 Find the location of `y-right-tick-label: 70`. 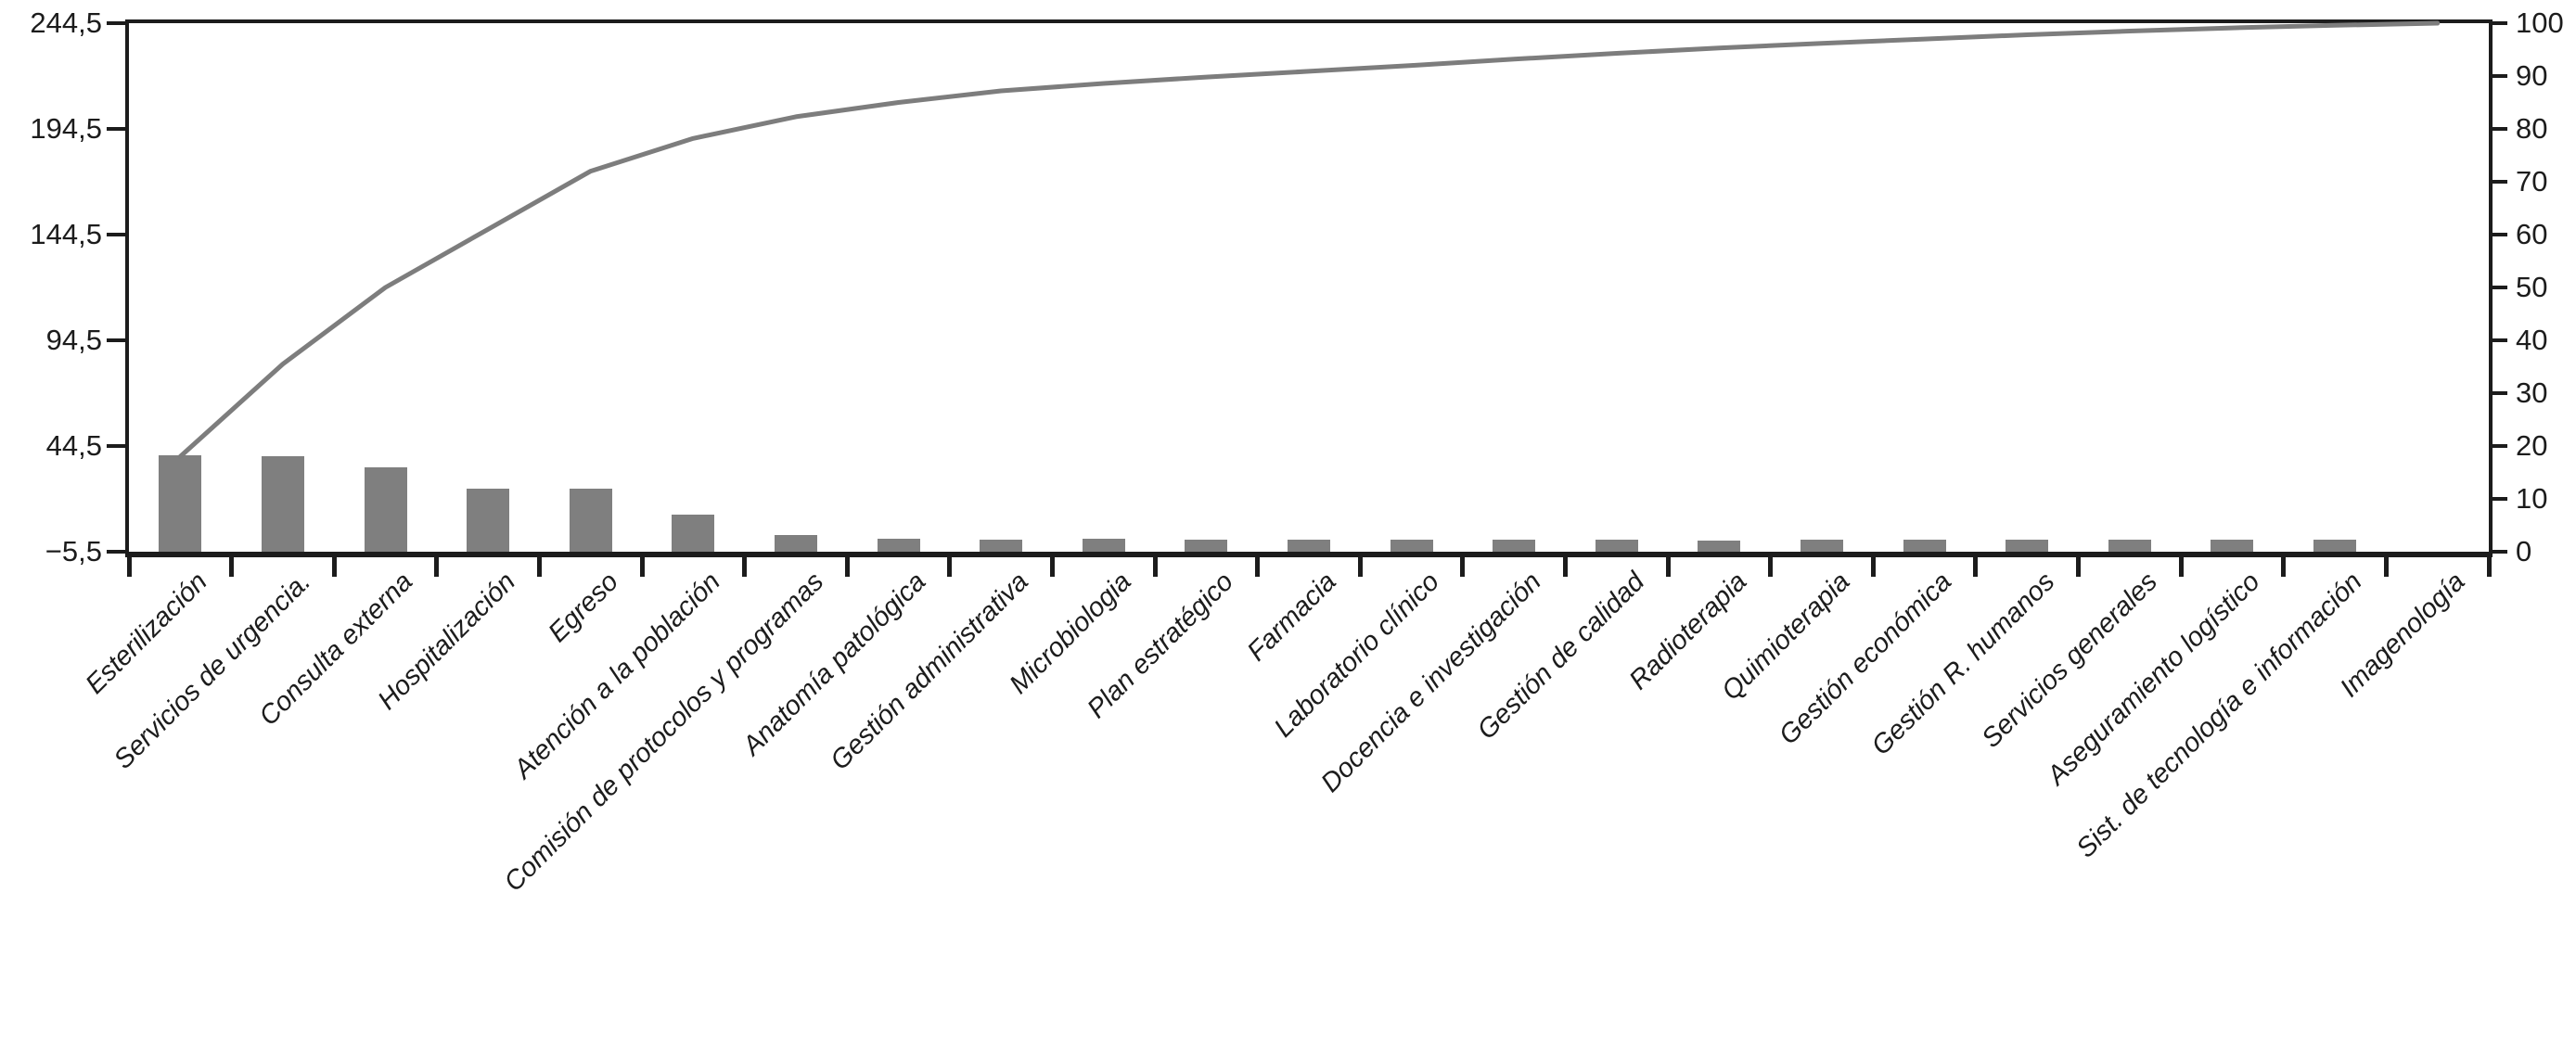

y-right-tick-label: 70 is located at coordinates (2532, 181).